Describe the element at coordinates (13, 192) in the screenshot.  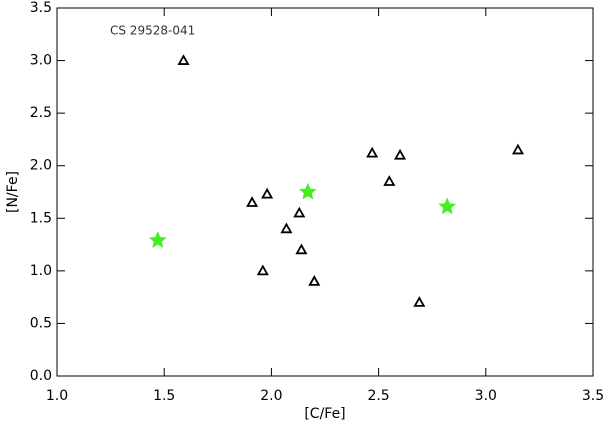
I see `y-axis-label: [N/Fe]` at that location.